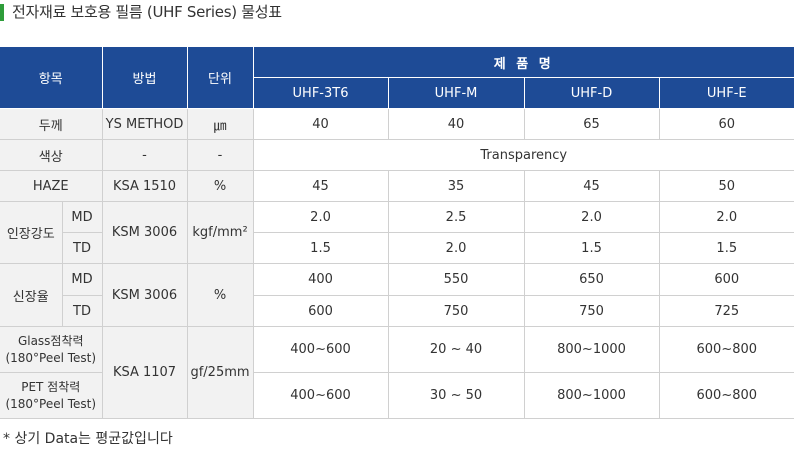 The height and width of the screenshot is (456, 794). What do you see at coordinates (456, 186) in the screenshot?
I see `value-cell: 35` at bounding box center [456, 186].